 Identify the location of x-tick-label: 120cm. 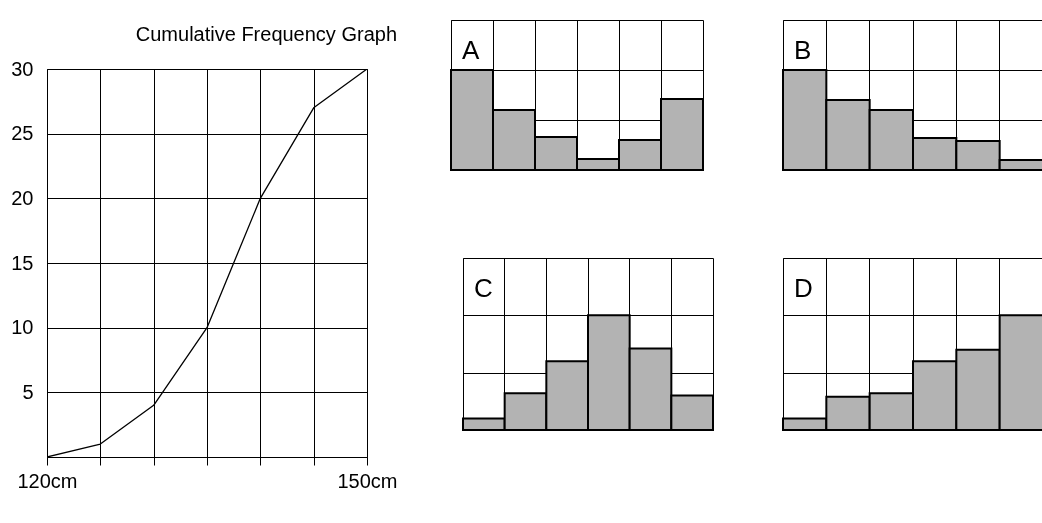
(47, 480).